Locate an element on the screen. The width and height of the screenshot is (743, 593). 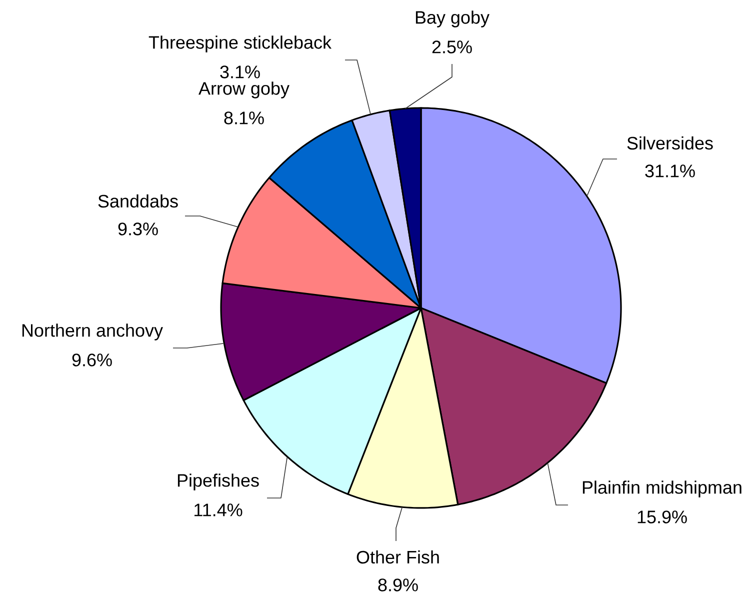
data-label: 9.6% is located at coordinates (92, 360).